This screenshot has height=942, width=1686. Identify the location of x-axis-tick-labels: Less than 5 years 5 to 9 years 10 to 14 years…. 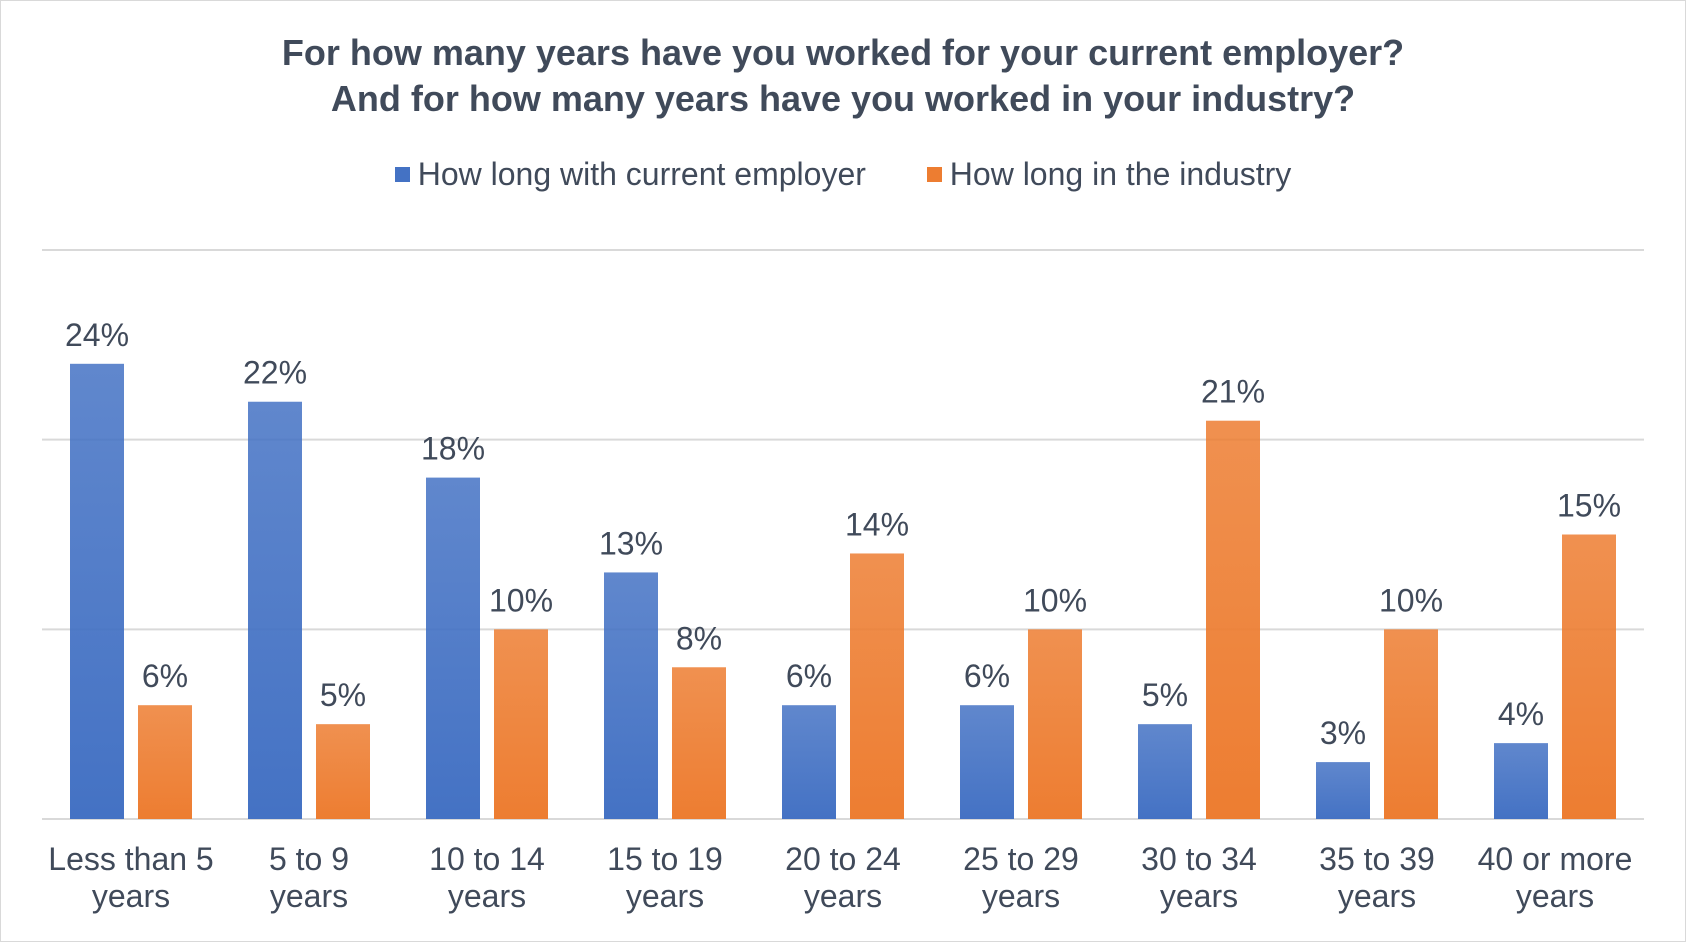
(840, 877).